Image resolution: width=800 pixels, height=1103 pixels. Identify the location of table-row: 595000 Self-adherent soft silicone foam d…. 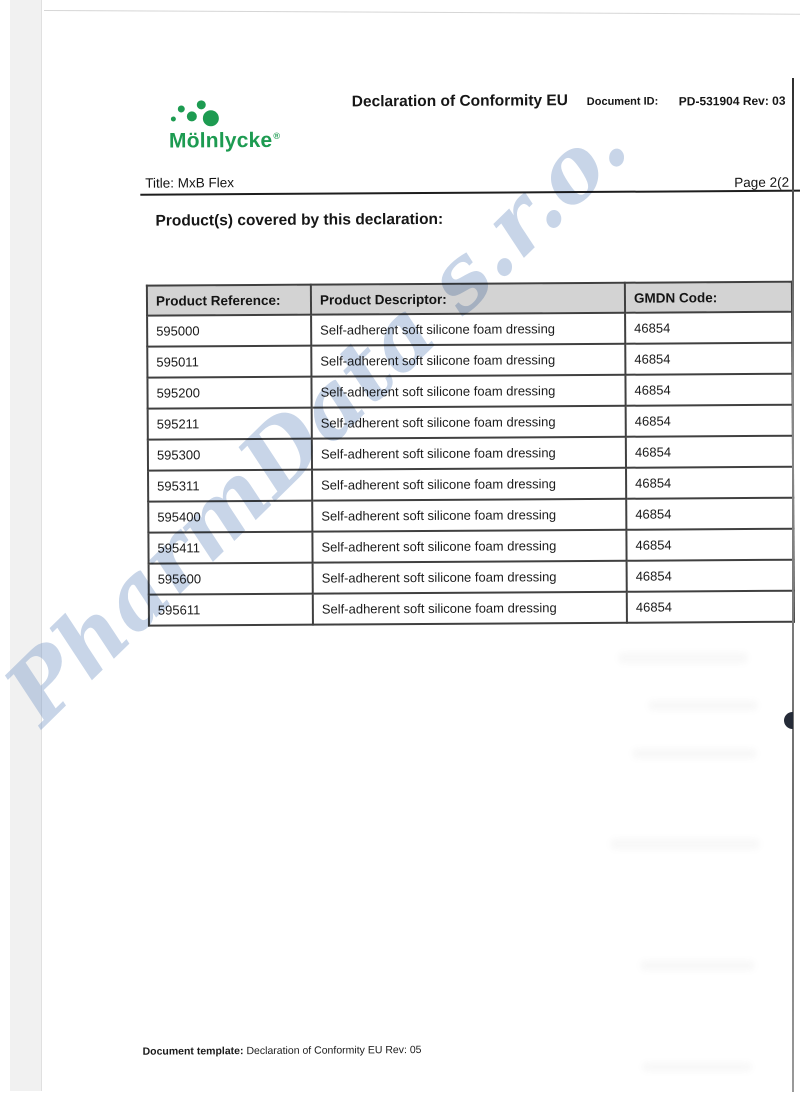
(470, 329).